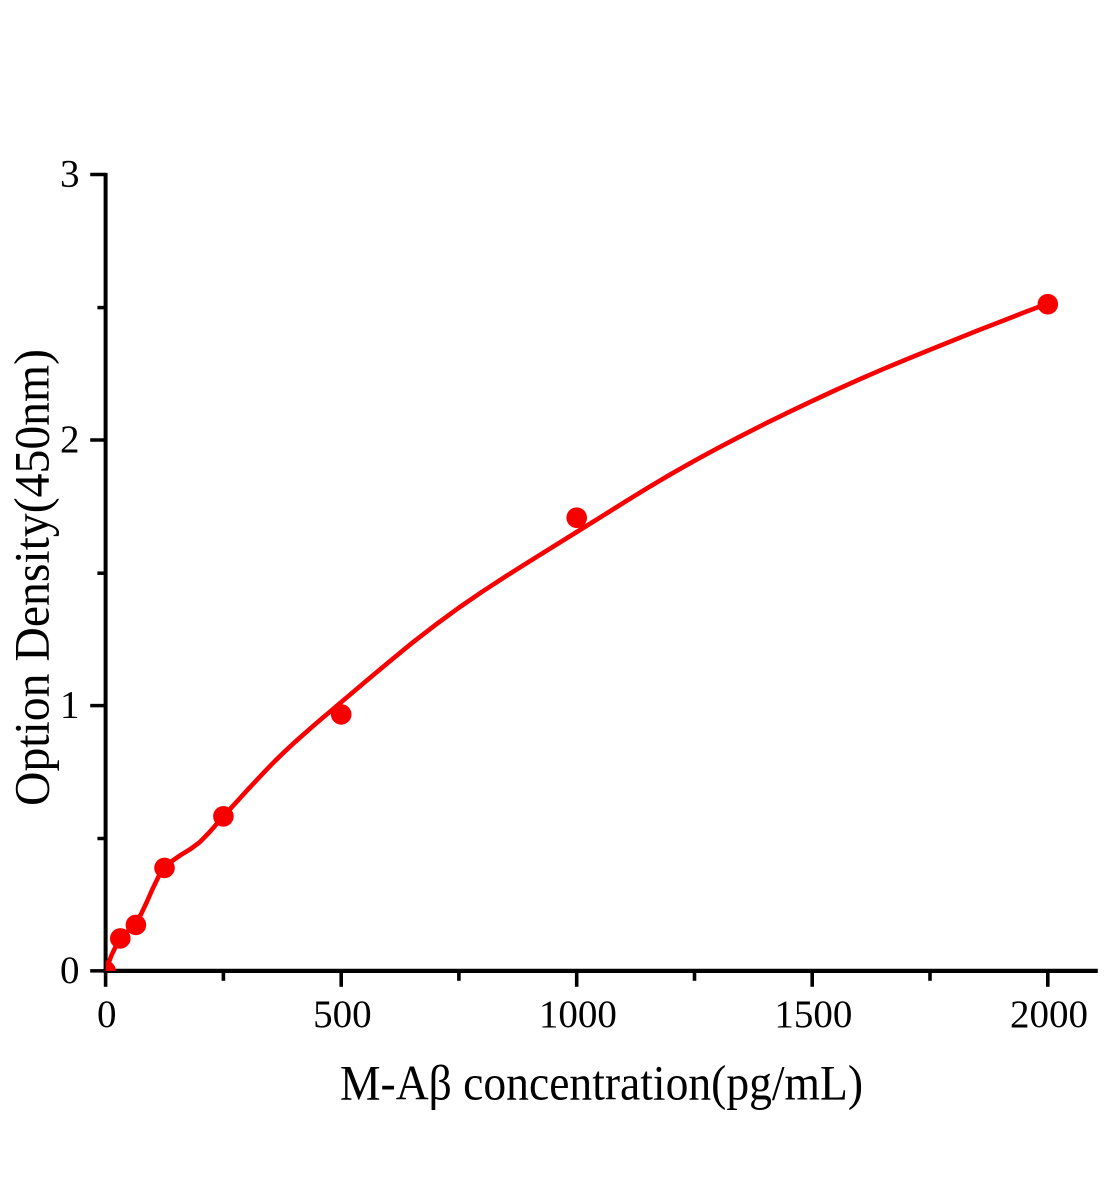 The height and width of the screenshot is (1200, 1104). What do you see at coordinates (813, 1014) in the screenshot?
I see `svg-text: 1500` at bounding box center [813, 1014].